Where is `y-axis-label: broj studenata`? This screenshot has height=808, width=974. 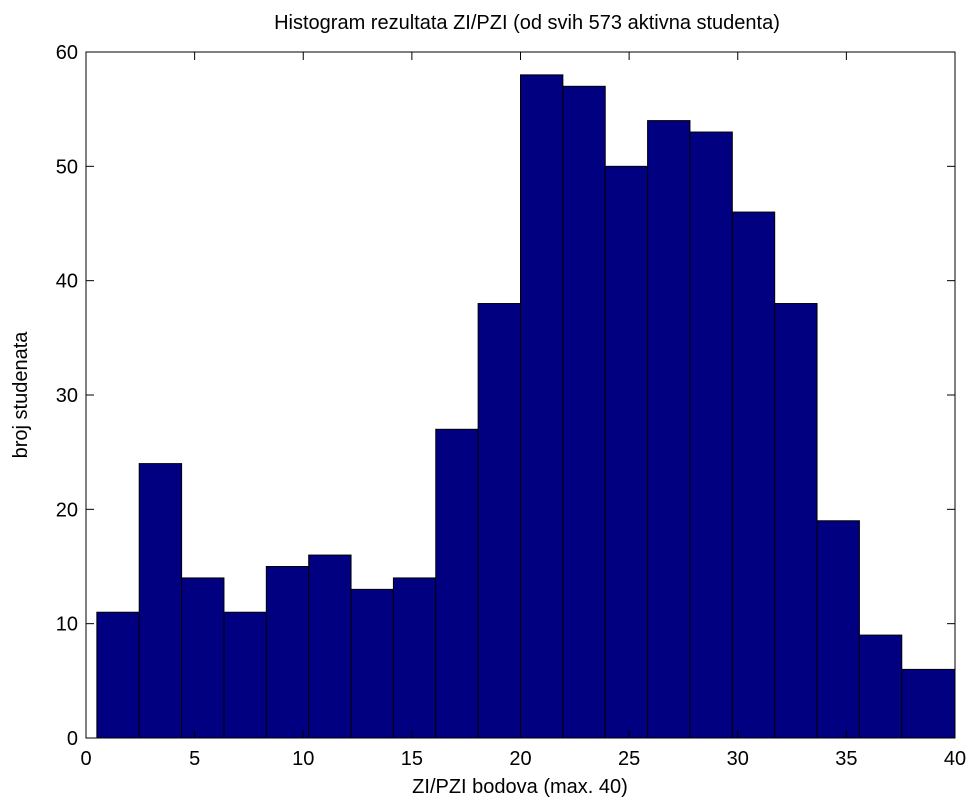
y-axis-label: broj studenata is located at coordinates (21, 395).